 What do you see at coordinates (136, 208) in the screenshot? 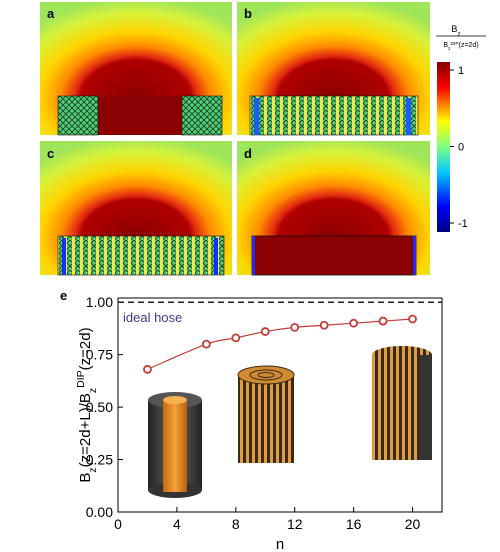
I see `panel-c` at bounding box center [136, 208].